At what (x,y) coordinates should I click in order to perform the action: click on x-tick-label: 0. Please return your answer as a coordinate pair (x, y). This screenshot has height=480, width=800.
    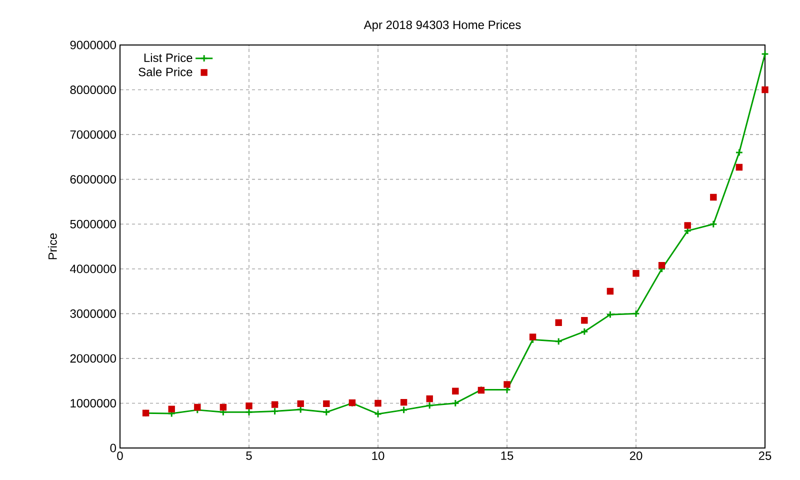
    Looking at the image, I should click on (120, 456).